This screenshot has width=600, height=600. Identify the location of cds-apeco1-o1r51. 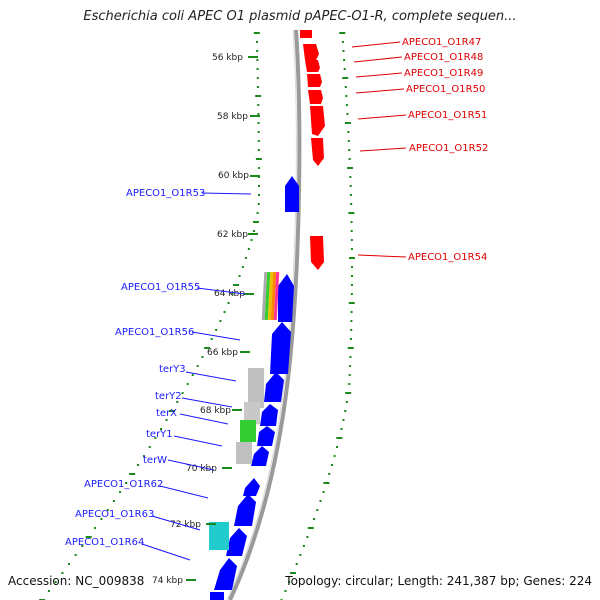
(317, 121).